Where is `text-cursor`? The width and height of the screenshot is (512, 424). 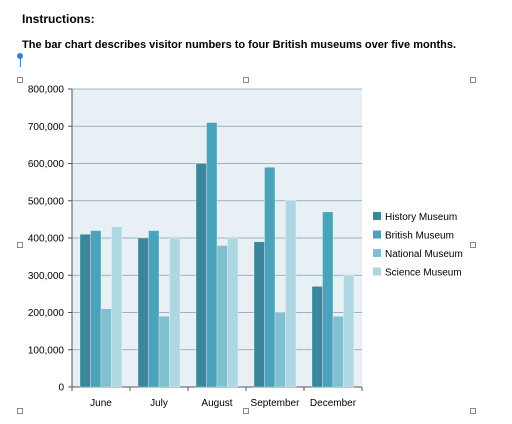
text-cursor is located at coordinates (20, 60).